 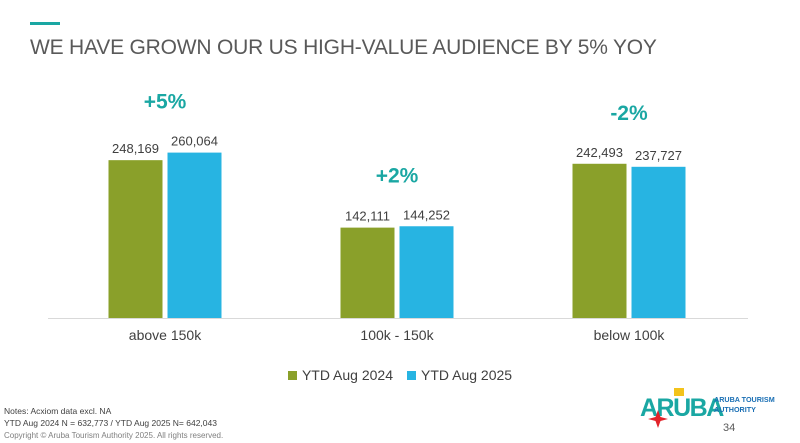 What do you see at coordinates (744, 399) in the screenshot?
I see `logo-text-line-1: ARUBA TOURISM` at bounding box center [744, 399].